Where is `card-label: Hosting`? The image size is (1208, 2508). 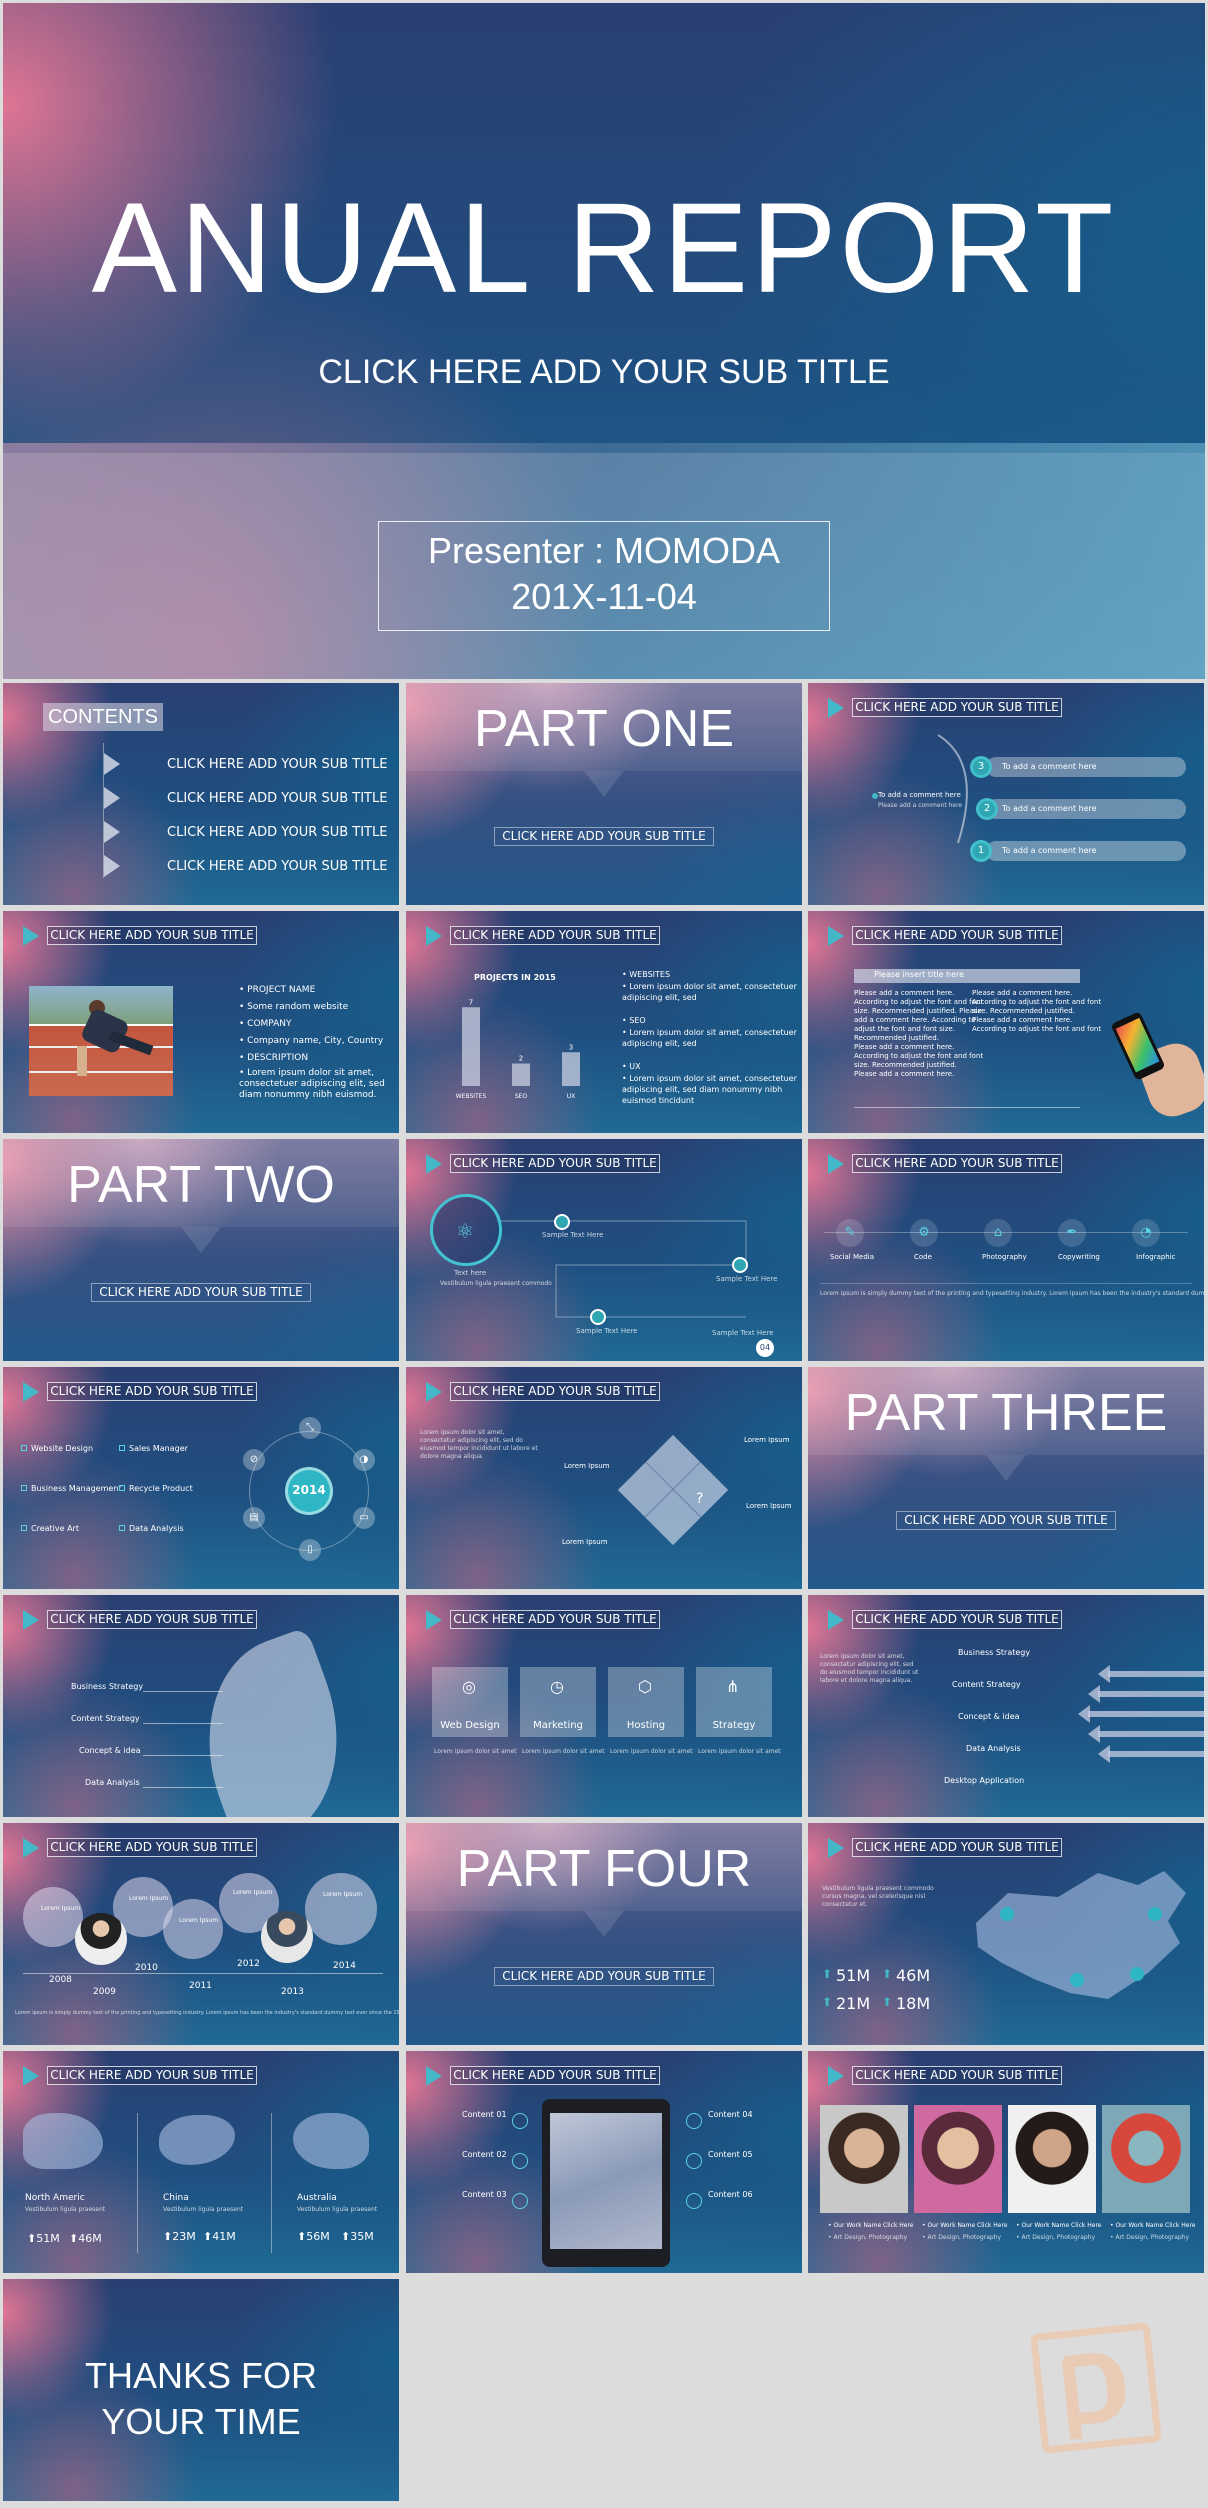
card-label: Hosting is located at coordinates (646, 1725).